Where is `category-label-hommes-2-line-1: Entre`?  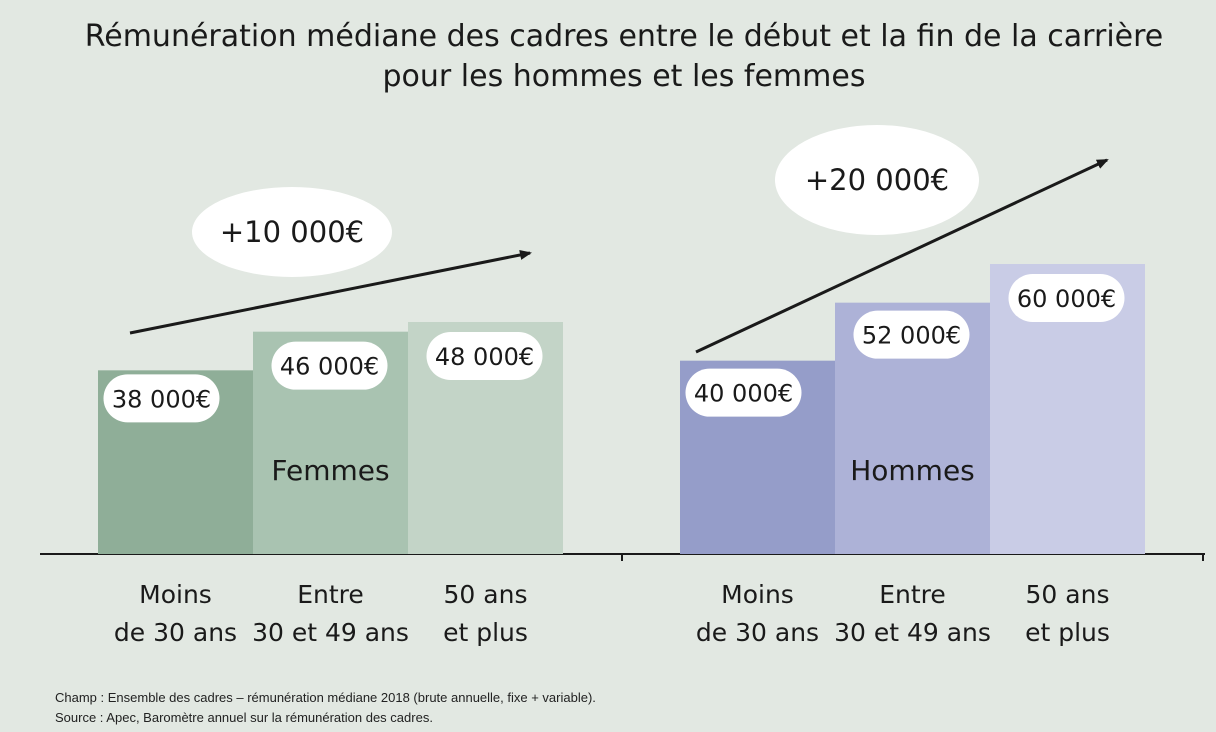 category-label-hommes-2-line-1: Entre is located at coordinates (912, 594).